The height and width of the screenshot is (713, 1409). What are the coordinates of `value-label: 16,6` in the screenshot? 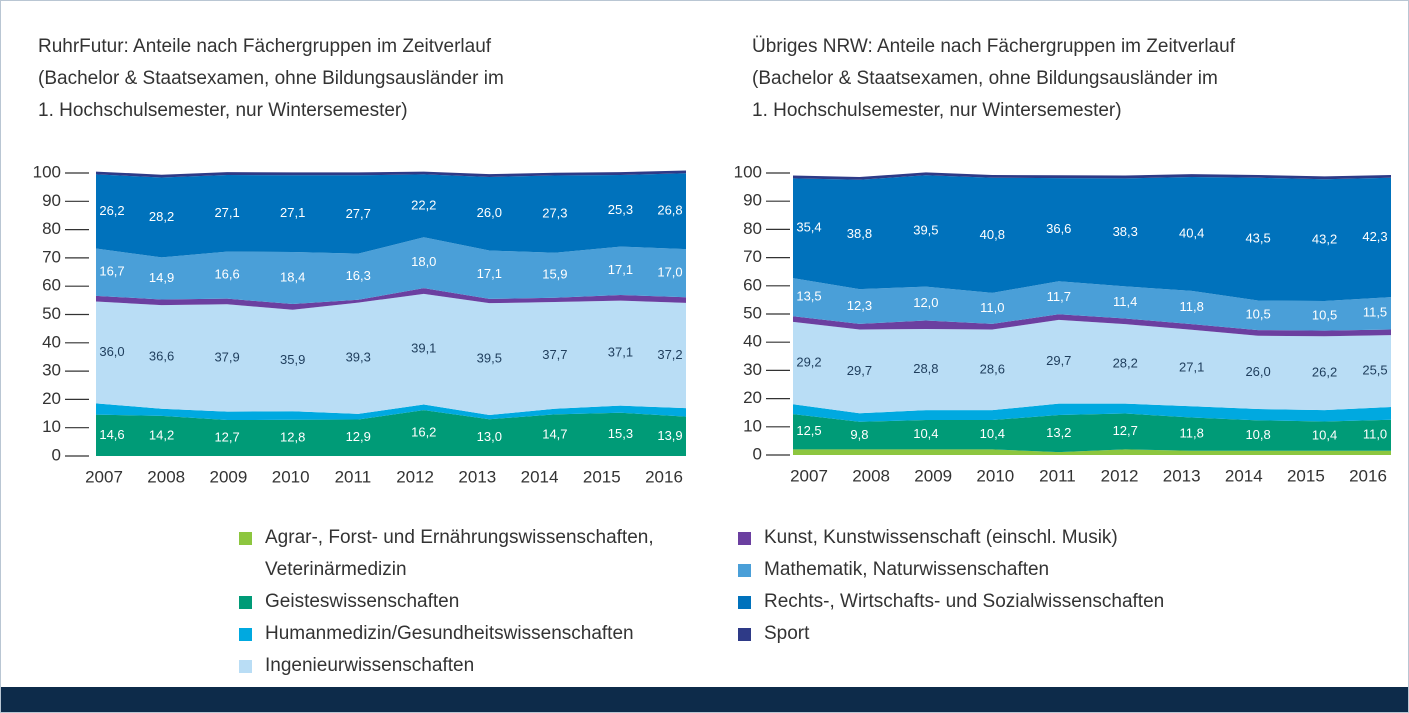 It's located at (226, 274).